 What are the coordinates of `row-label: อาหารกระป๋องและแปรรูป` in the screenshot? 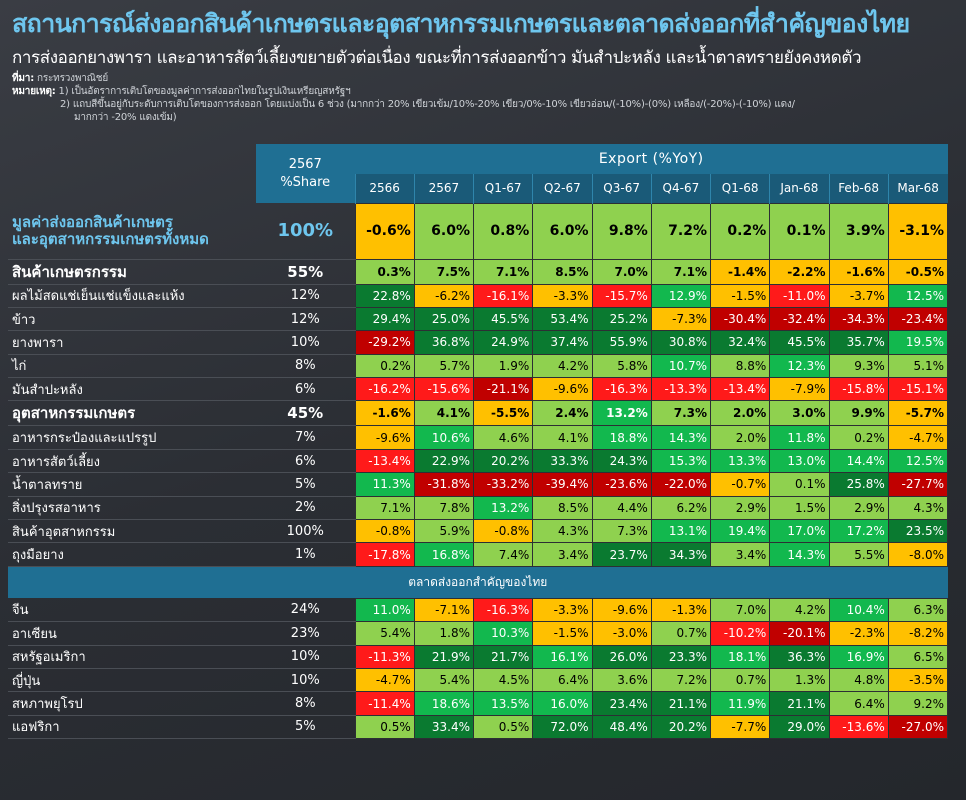 It's located at (132, 437).